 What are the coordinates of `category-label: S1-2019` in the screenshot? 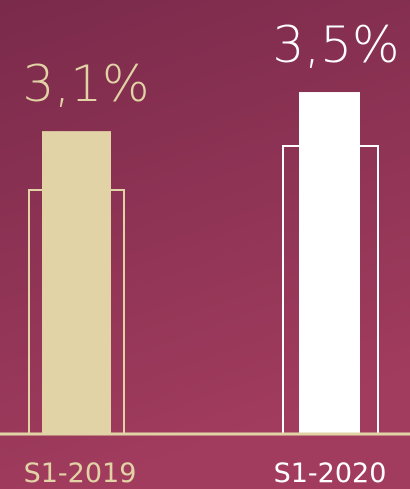 It's located at (80, 473).